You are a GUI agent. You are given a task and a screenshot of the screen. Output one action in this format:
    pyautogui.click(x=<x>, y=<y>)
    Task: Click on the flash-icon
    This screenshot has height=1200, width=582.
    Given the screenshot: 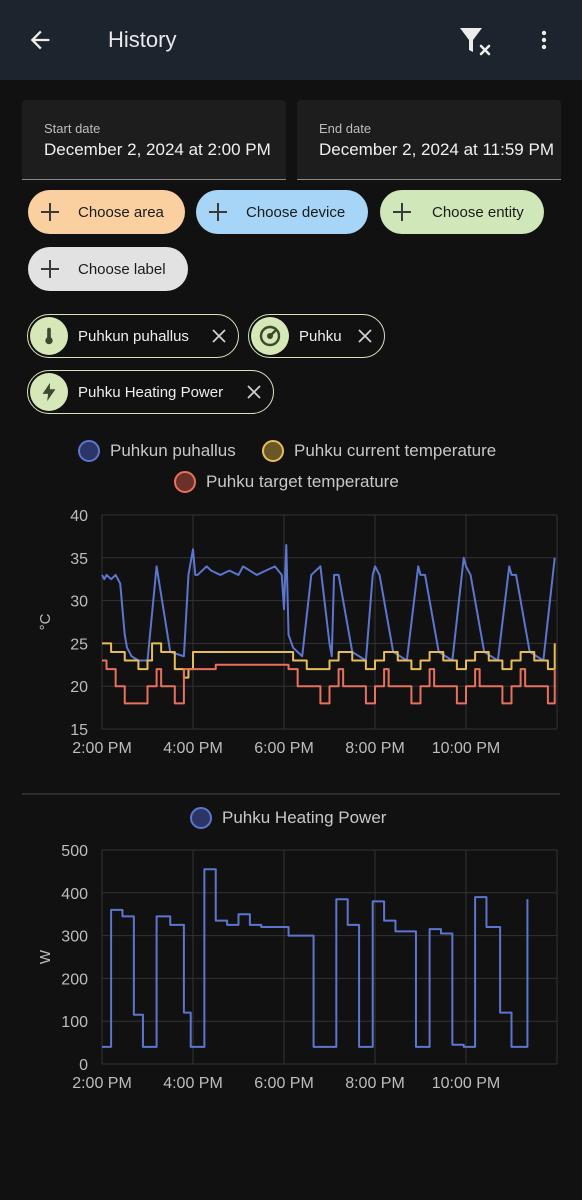 What is the action you would take?
    pyautogui.click(x=49, y=392)
    